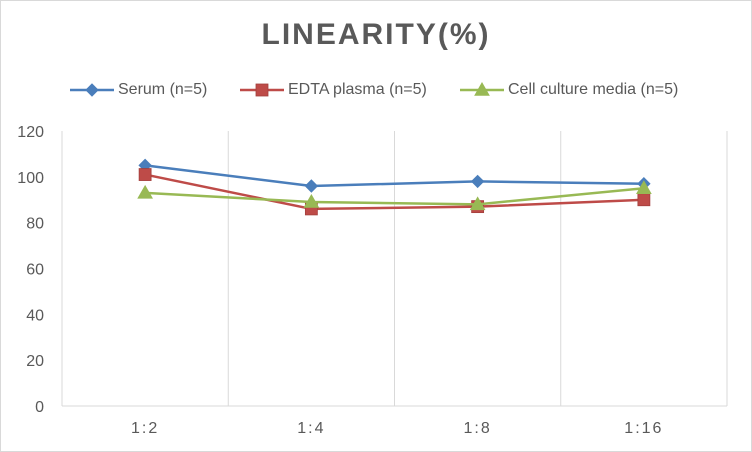 This screenshot has height=452, width=752. Describe the element at coordinates (376, 34) in the screenshot. I see `chart-title: LINEARITY(%)` at that location.